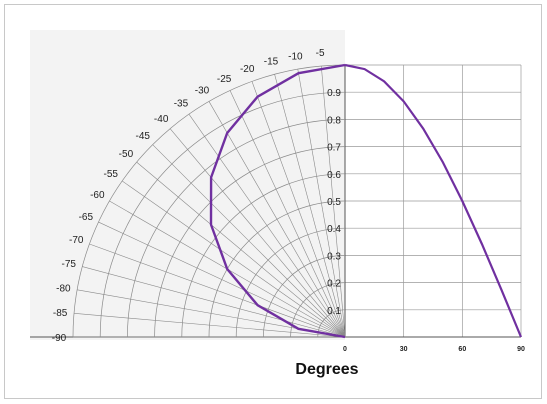 This screenshot has width=547, height=404. I want to click on polar-angle-label: -5, so click(320, 53).